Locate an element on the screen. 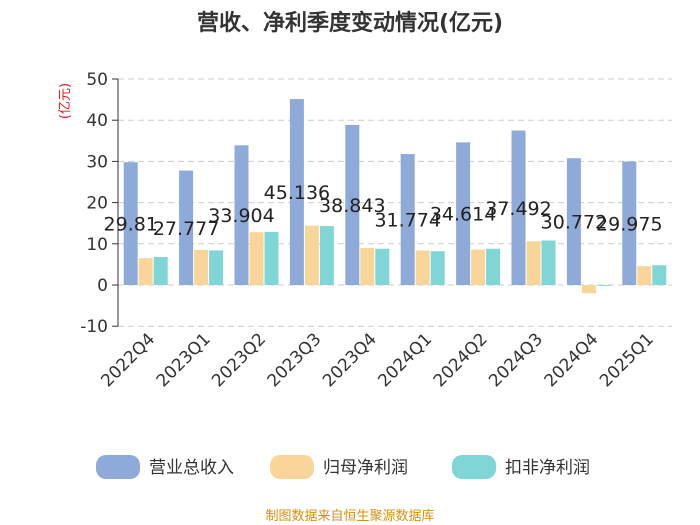 This screenshot has width=700, height=525. data-label-2023Q1: 27.777 is located at coordinates (186, 229).